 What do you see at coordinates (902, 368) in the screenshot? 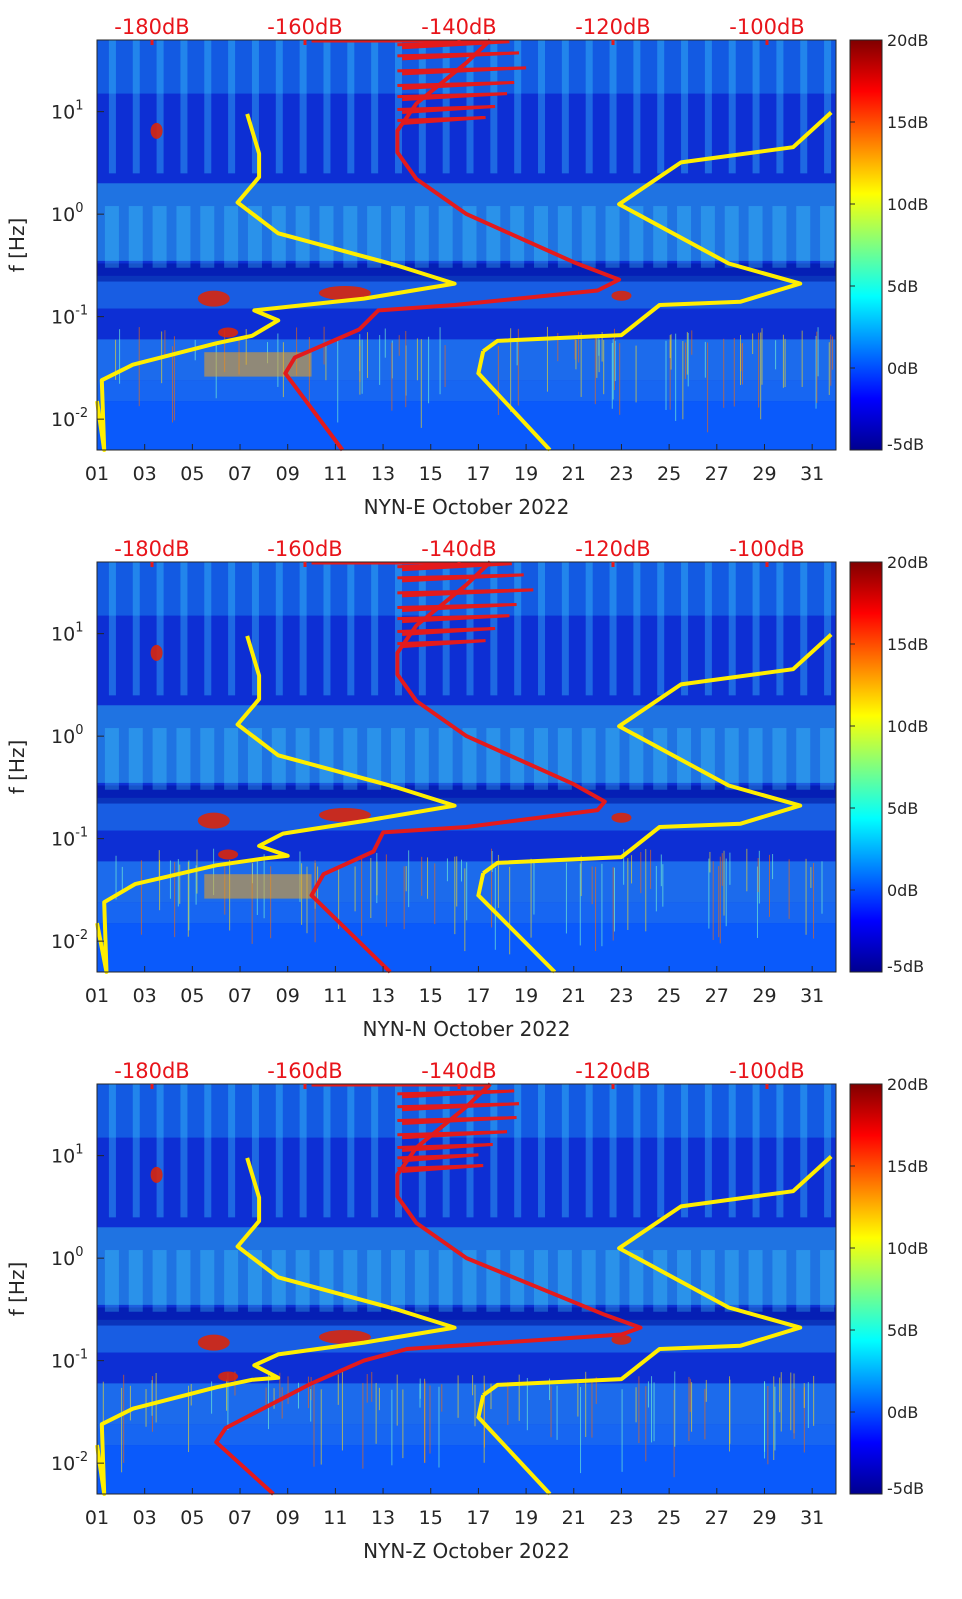
I see `colorbar-tick-label: 0dB` at bounding box center [902, 368].